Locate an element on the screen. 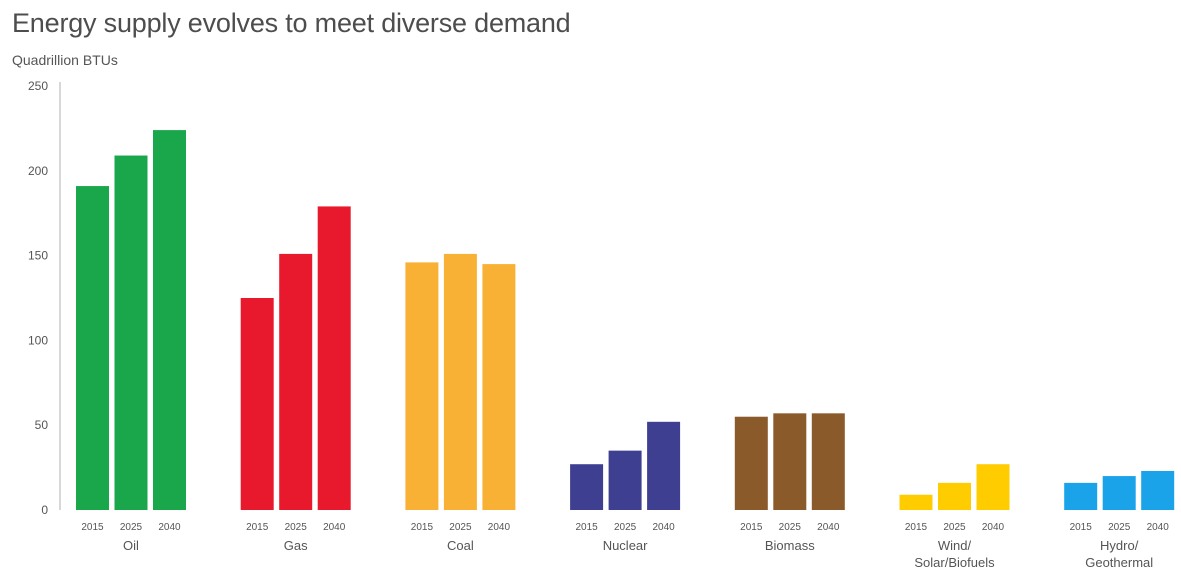  category-label: Solar/Biofuels is located at coordinates (954, 562).